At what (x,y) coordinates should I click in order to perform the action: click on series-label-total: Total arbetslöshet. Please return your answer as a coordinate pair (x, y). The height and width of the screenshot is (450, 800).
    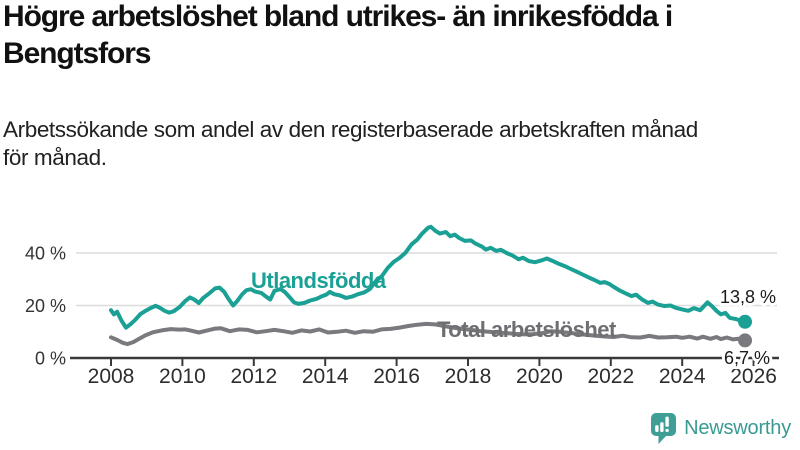
    Looking at the image, I should click on (527, 329).